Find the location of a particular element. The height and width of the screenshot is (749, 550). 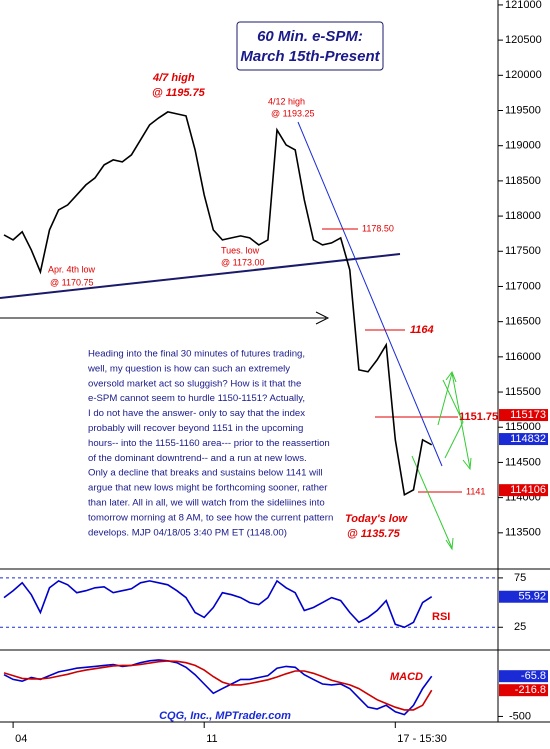

annotation: @ 1193.25 is located at coordinates (293, 113).